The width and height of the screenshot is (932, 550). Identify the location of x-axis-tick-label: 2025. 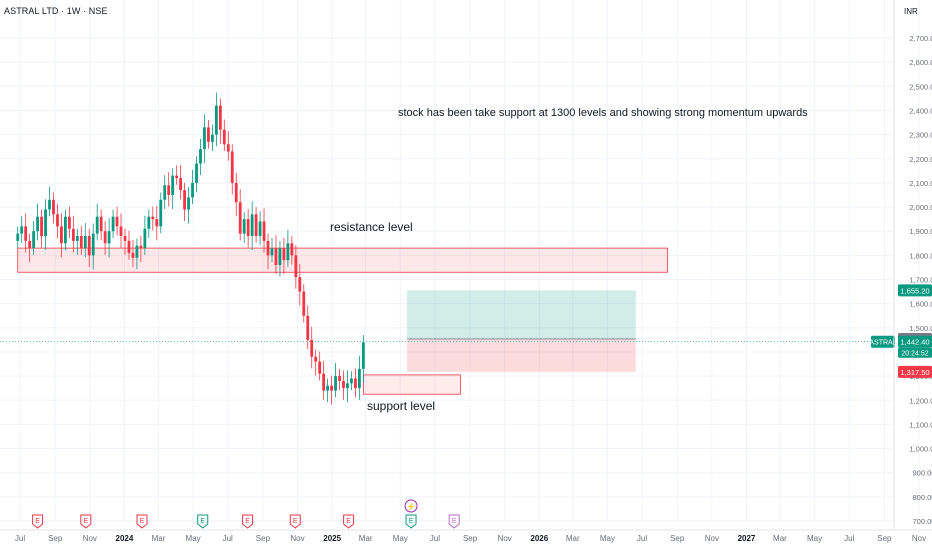
(332, 538).